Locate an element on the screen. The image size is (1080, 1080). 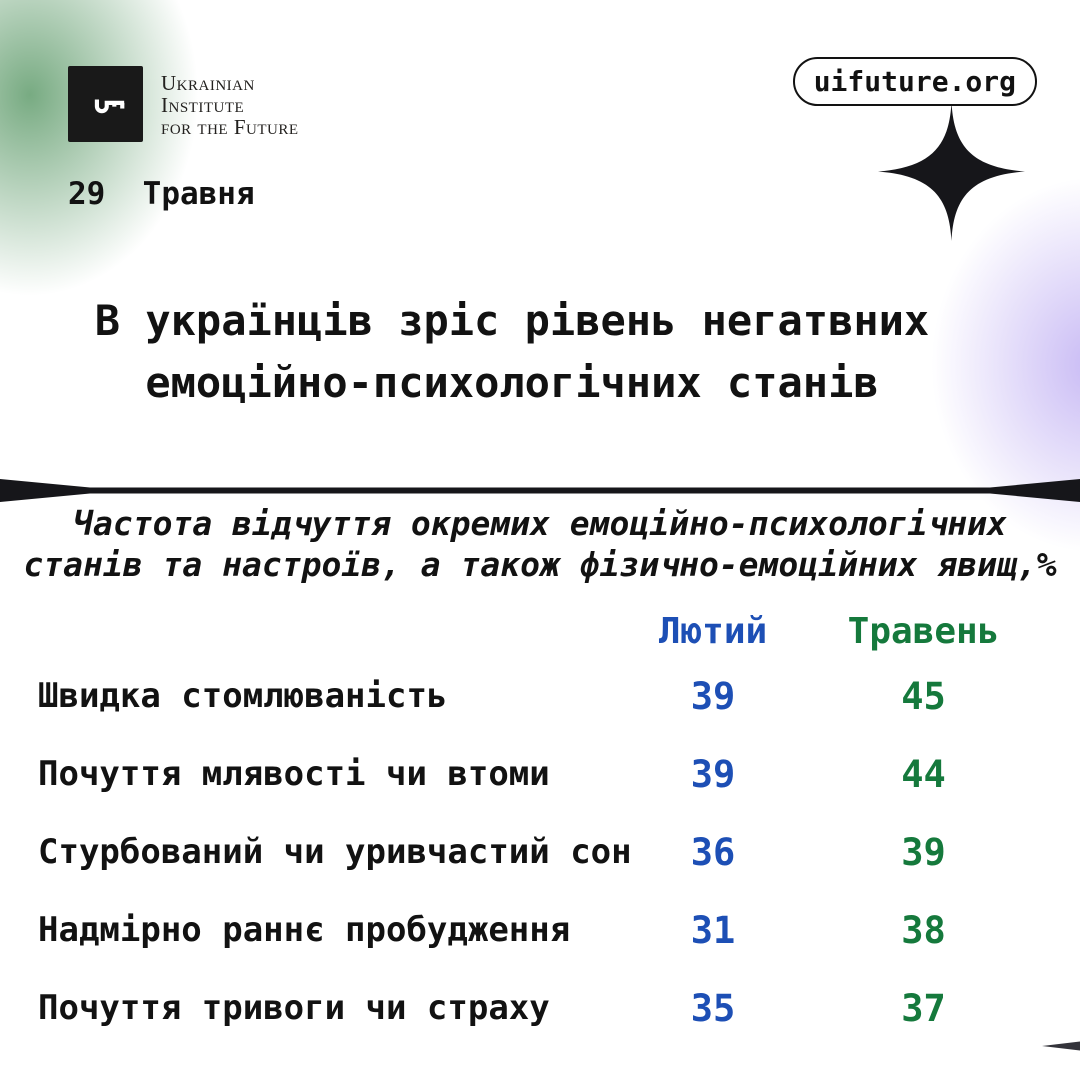
may-value: 37 is located at coordinates (923, 1008).